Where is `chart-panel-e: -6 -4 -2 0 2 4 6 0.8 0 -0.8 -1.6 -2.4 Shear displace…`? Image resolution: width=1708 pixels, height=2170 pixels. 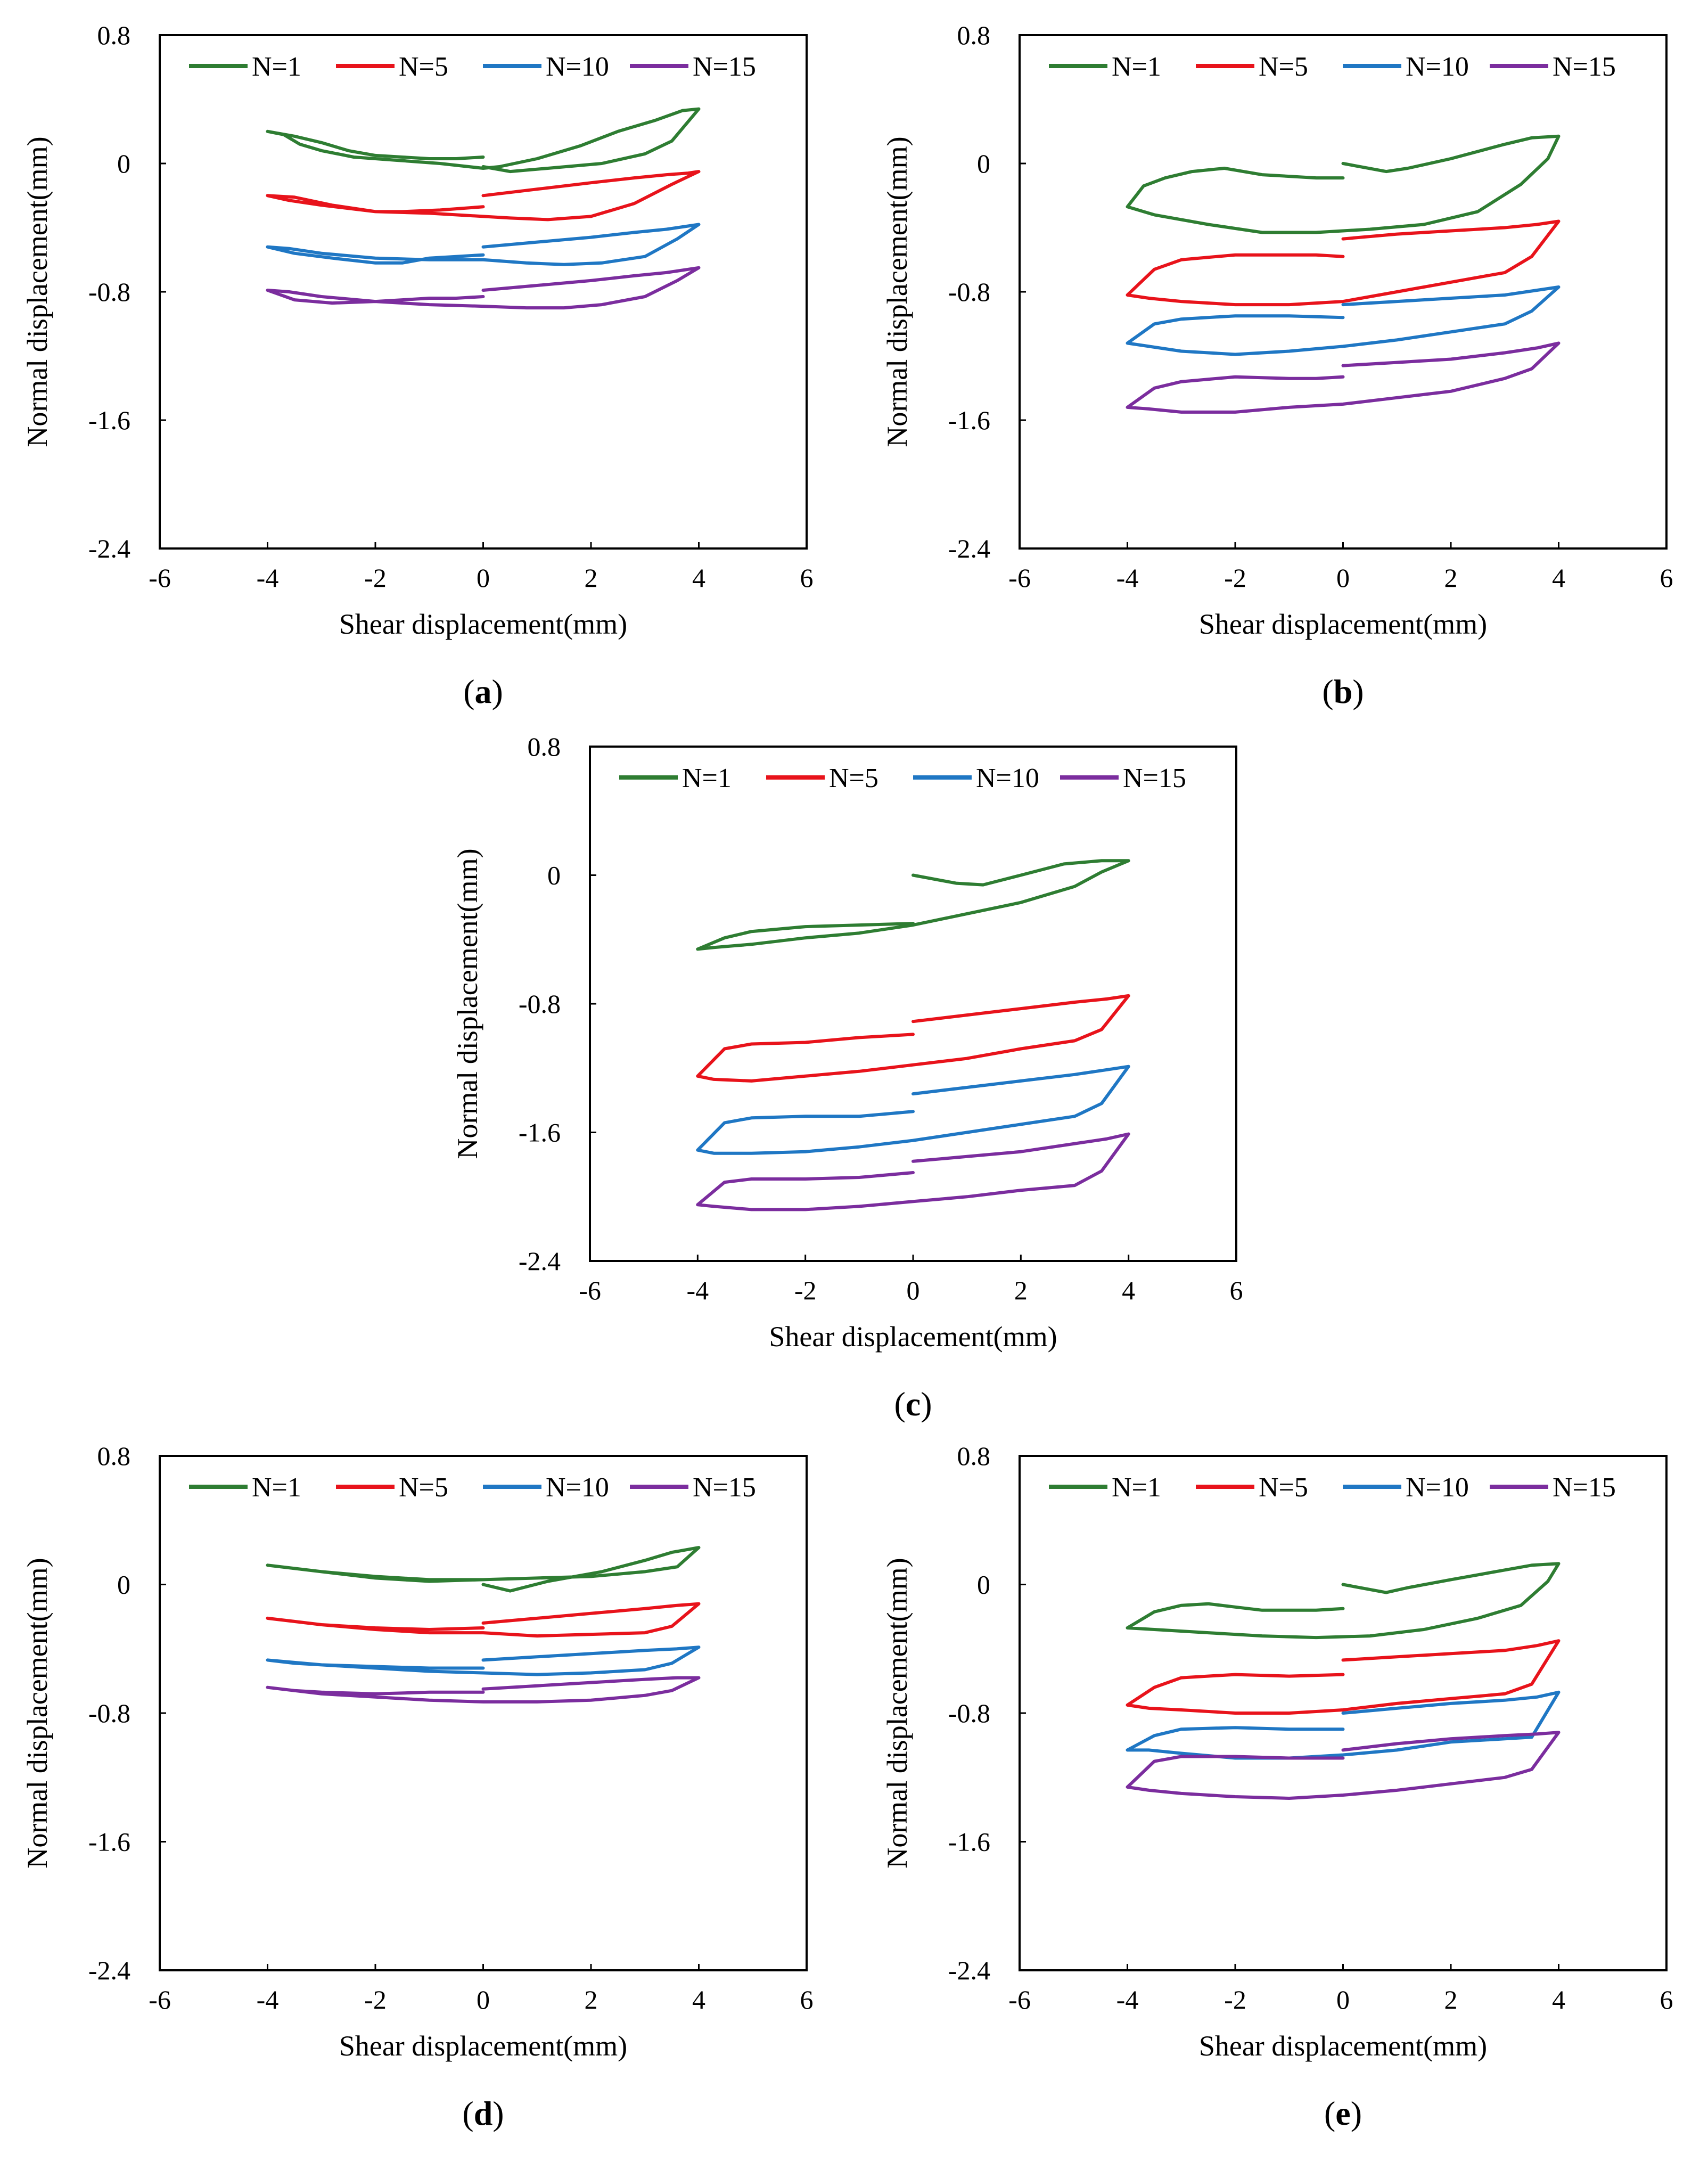
chart-panel-e: -6 -4 -2 0 2 4 6 0.8 0 -0.8 -1.6 -2.4 Shear displace… is located at coordinates (1277, 1787).